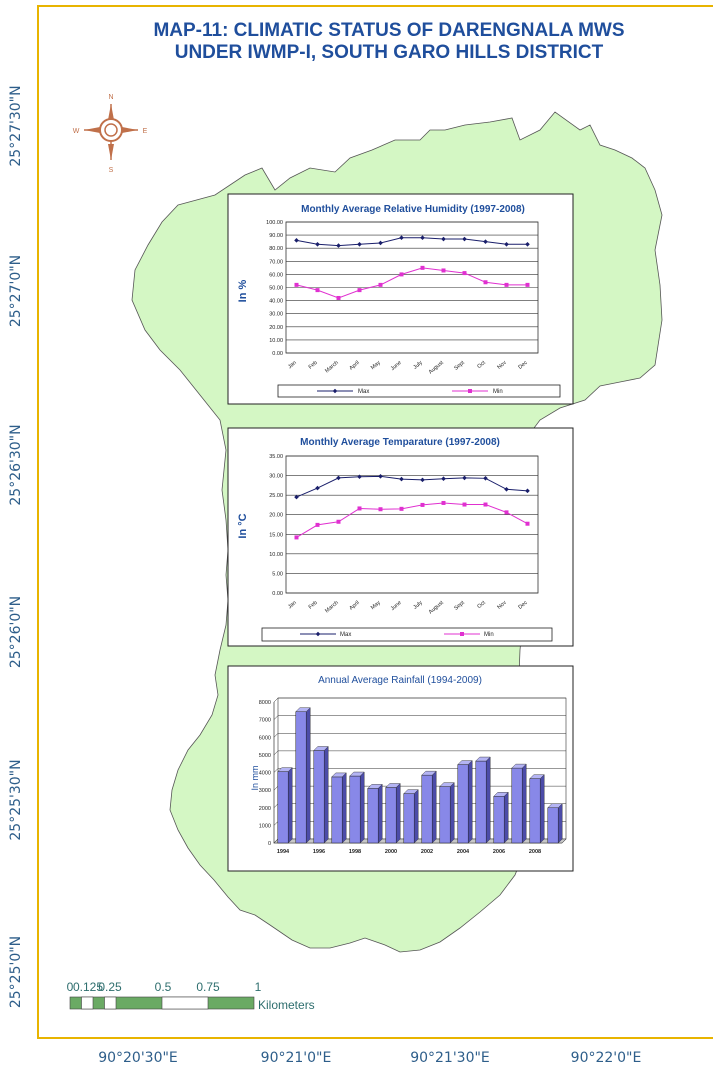  What do you see at coordinates (265, 774) in the screenshot?
I see `y-tick-label: 4000` at bounding box center [265, 774].